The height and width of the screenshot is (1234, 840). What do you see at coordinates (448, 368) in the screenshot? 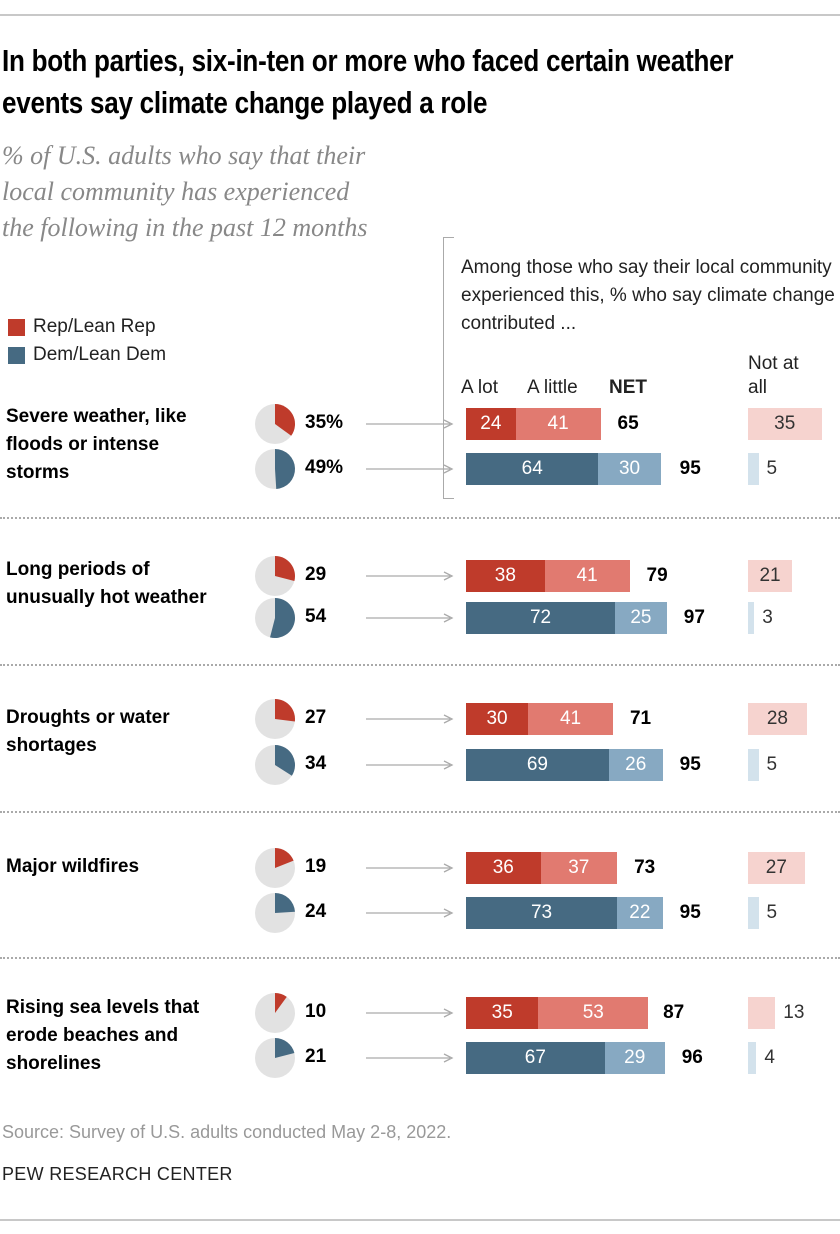
I see `bracket` at bounding box center [448, 368].